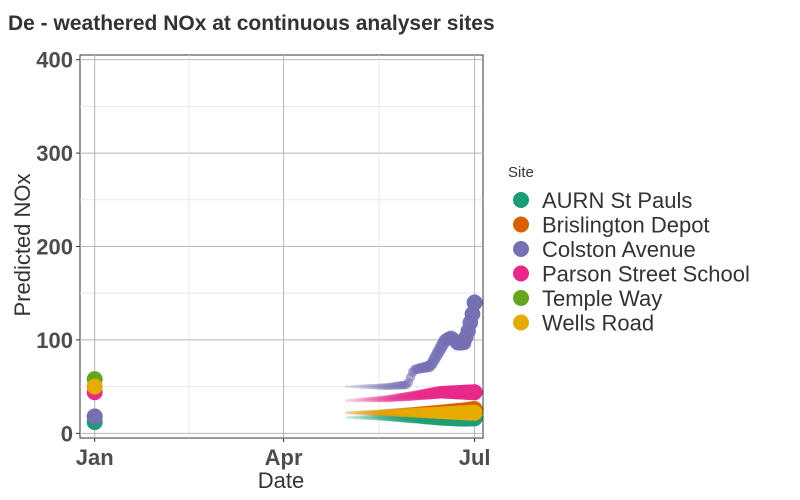  Describe the element at coordinates (598, 323) in the screenshot. I see `legend-label: Wells Road` at that location.